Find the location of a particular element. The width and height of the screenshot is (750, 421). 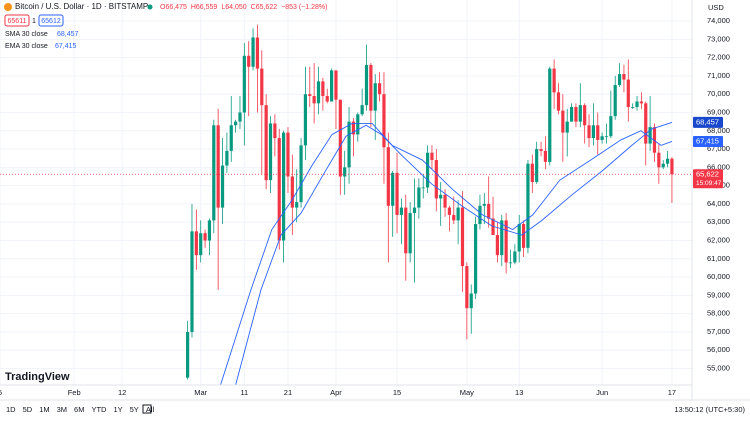

buy-price: 65612 is located at coordinates (51, 21).